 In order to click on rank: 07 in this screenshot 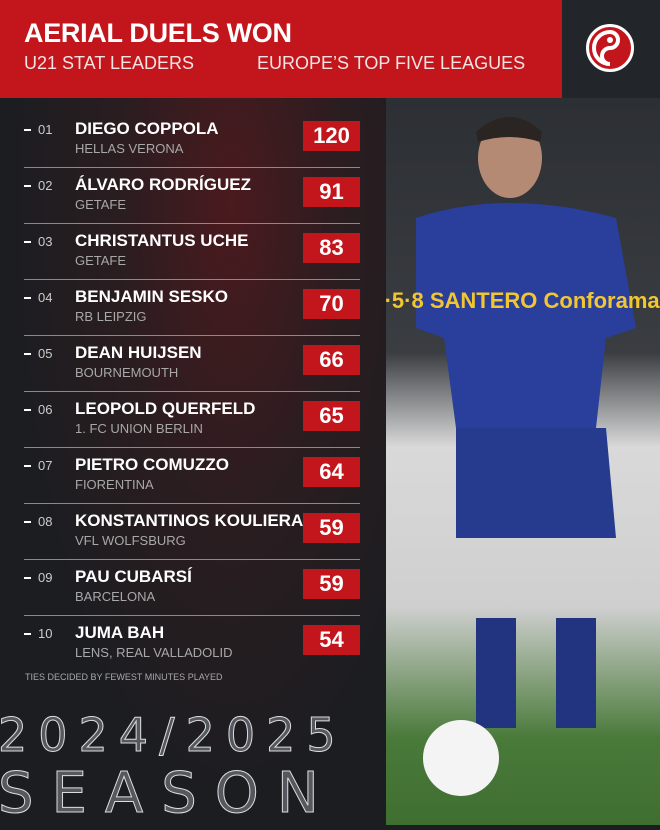, I will do `click(45, 465)`.